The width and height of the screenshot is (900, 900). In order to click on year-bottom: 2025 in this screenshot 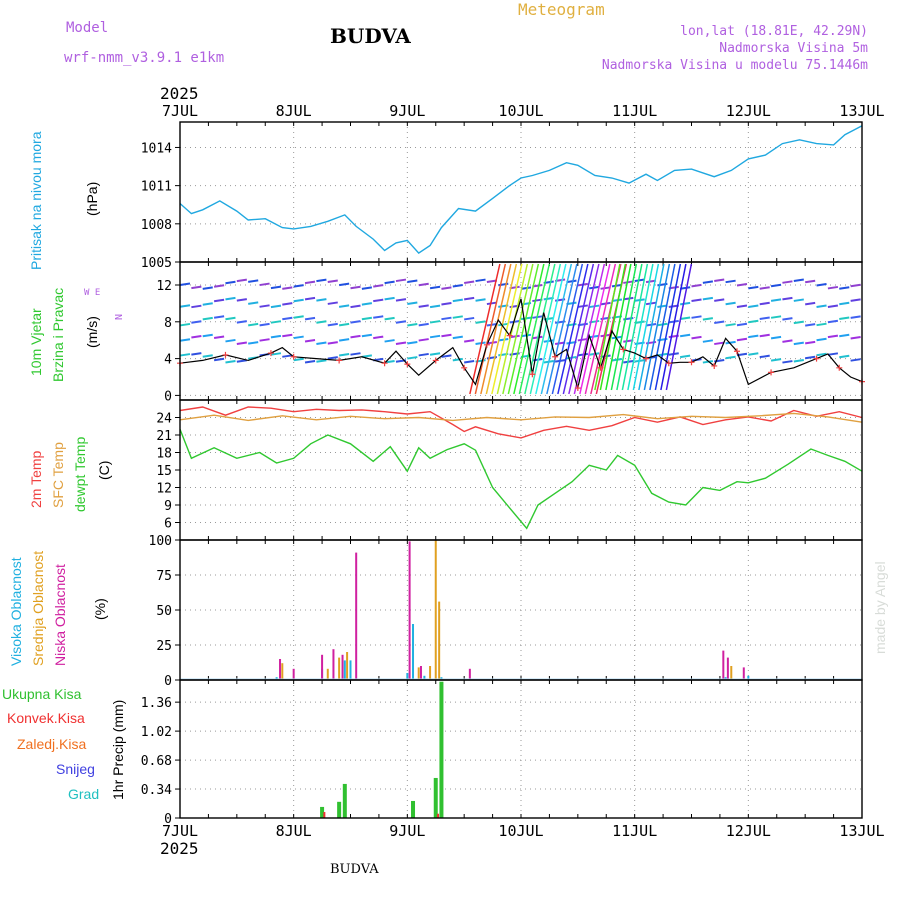, I will do `click(179, 848)`.